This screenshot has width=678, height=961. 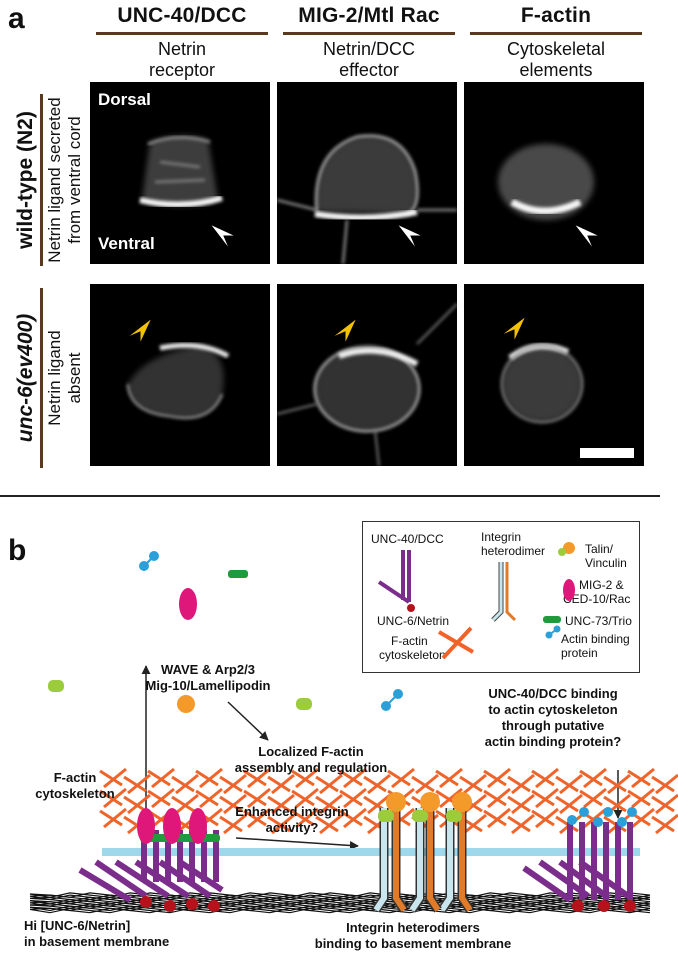 I want to click on column-subtitle: Cytoskeletal, so click(x=556, y=49).